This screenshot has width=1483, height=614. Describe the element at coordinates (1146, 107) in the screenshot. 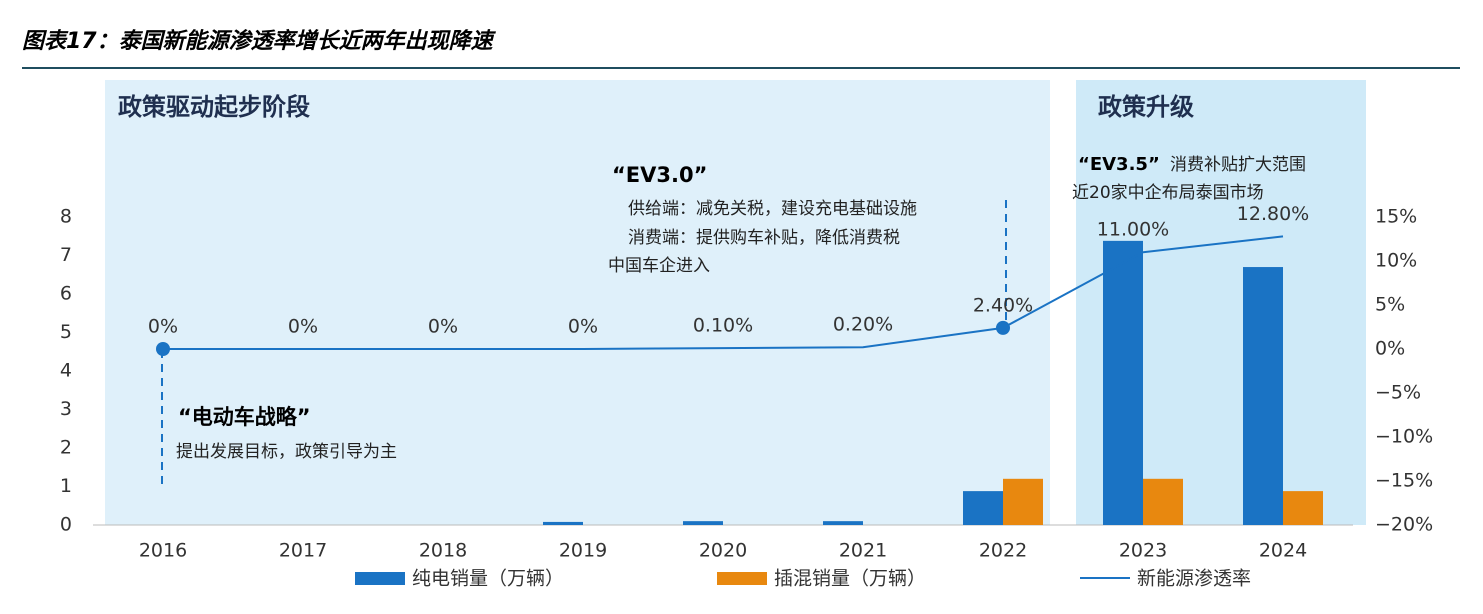

I see `phase-label: 政策升级` at that location.